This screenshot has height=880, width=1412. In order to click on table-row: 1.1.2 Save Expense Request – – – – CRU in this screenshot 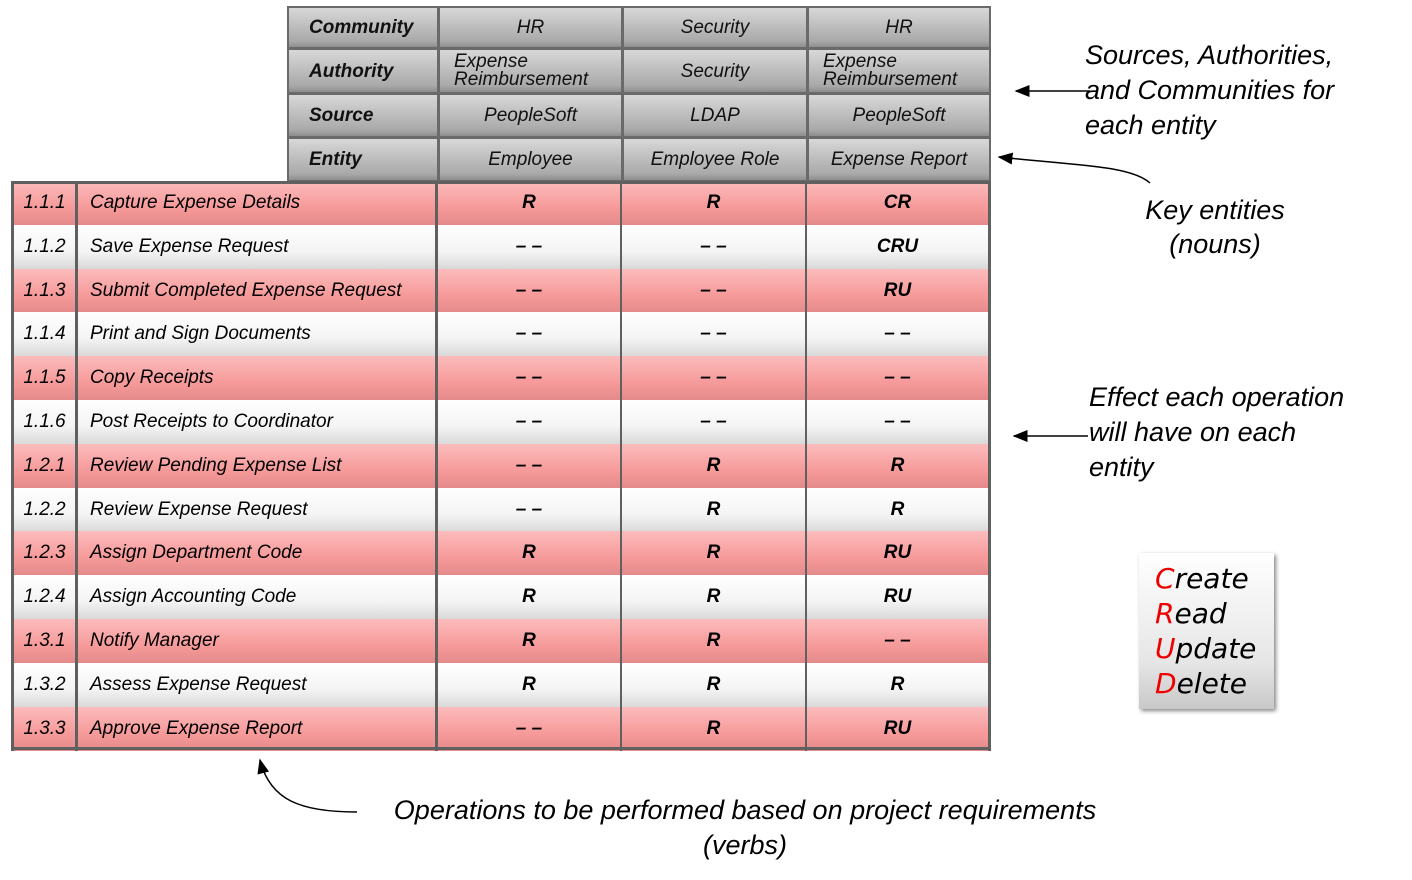, I will do `click(501, 246)`.